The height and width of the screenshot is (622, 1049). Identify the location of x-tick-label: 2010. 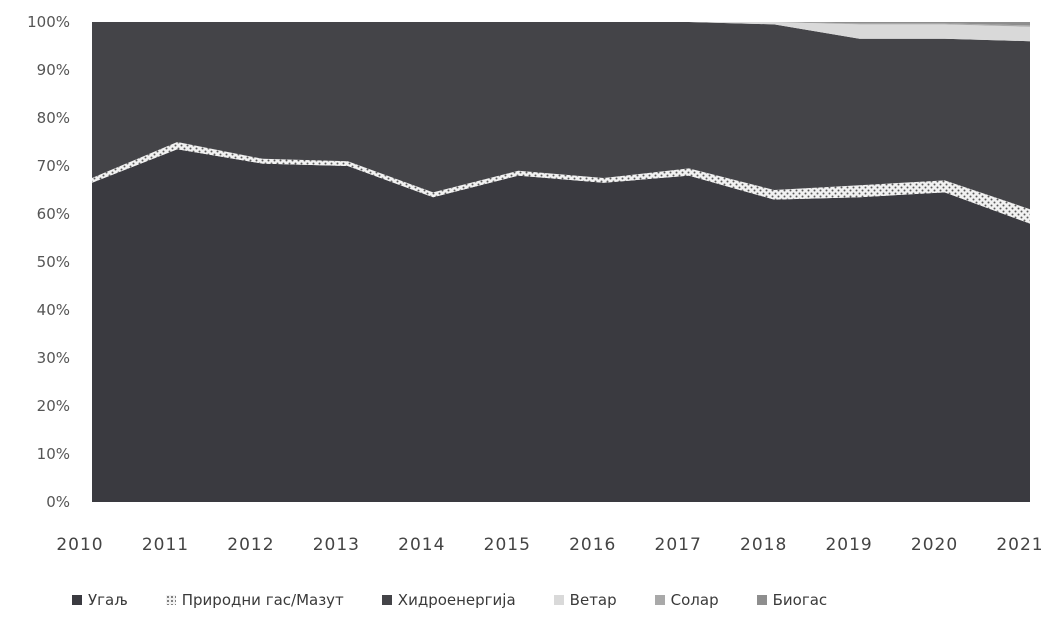
(79, 545).